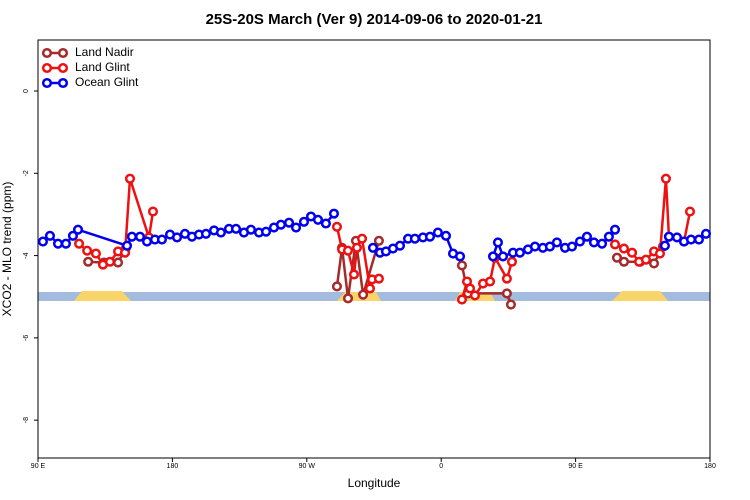 The image size is (750, 500). What do you see at coordinates (7, 249) in the screenshot?
I see `y-axis-label: XCO2 - MLO trend (ppm)` at bounding box center [7, 249].